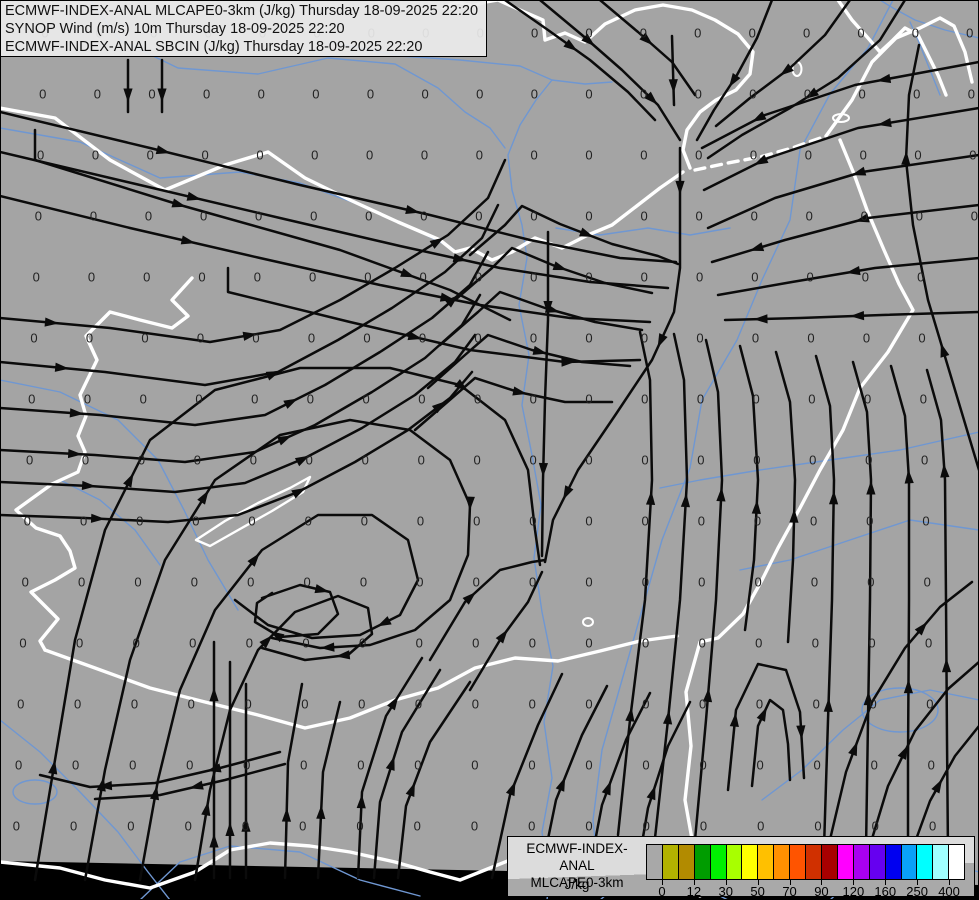  What do you see at coordinates (725, 891) in the screenshot?
I see `legend-tick-label: 30` at bounding box center [725, 891].